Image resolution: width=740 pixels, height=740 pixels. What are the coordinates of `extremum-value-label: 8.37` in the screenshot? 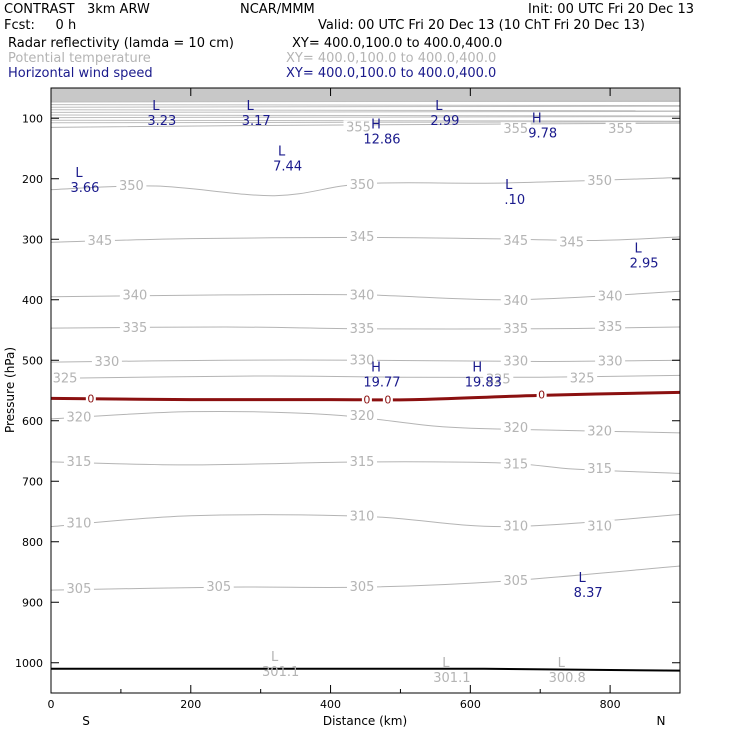 It's located at (588, 593).